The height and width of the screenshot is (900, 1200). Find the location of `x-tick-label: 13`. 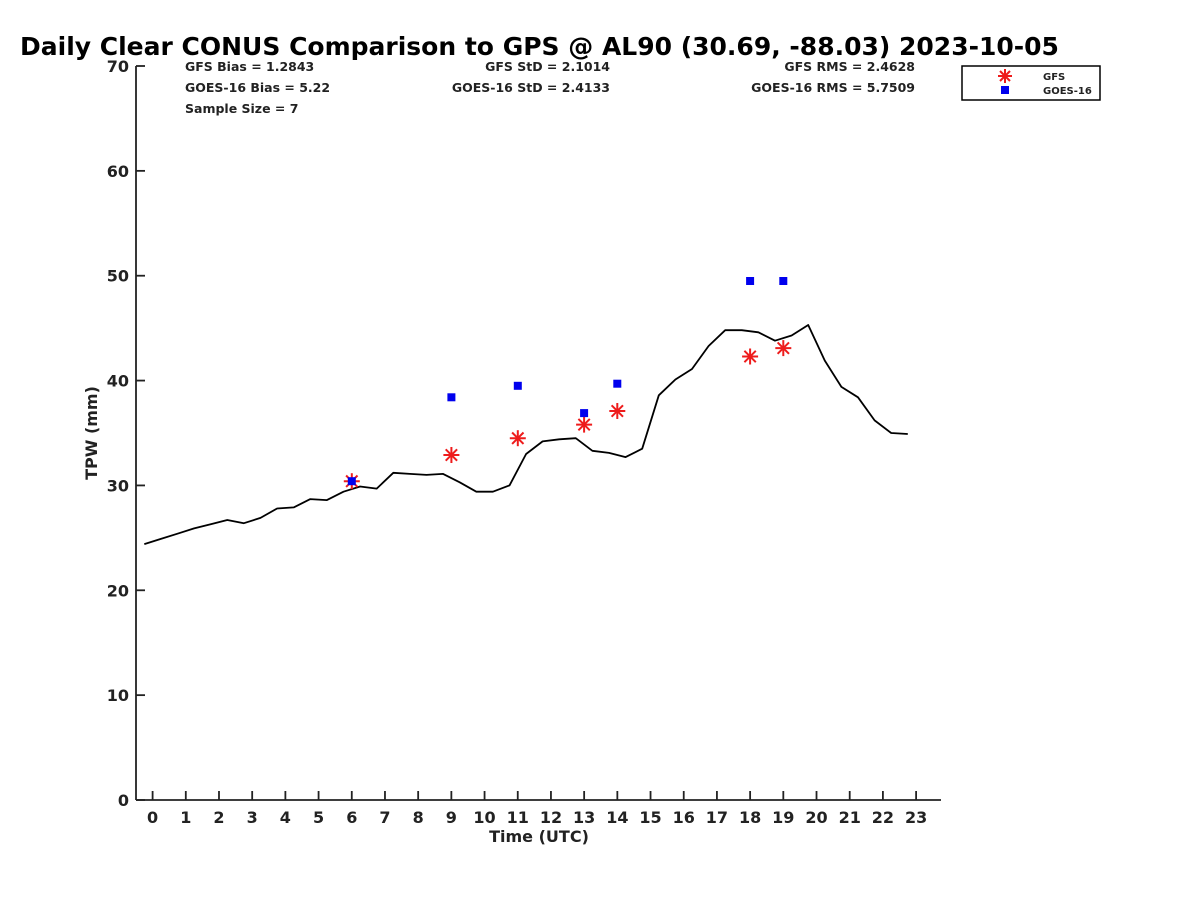

x-tick-label: 13 is located at coordinates (584, 817).